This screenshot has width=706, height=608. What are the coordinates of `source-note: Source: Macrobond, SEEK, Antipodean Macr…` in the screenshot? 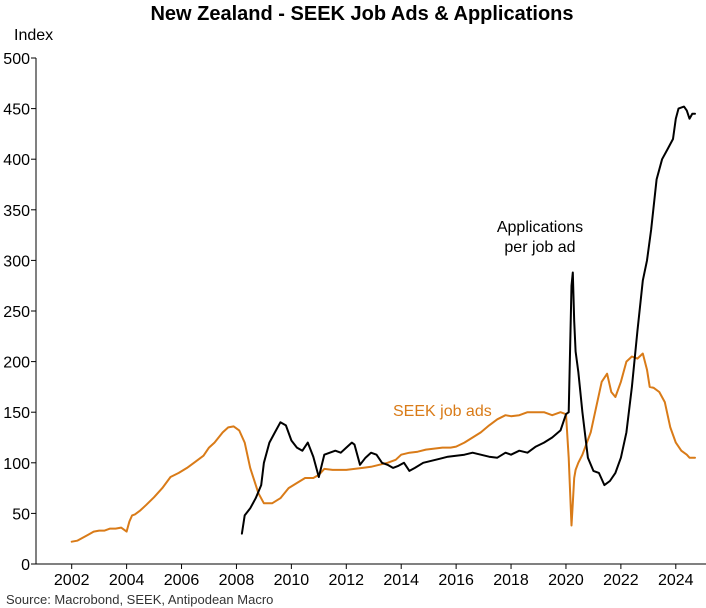 It's located at (139, 599).